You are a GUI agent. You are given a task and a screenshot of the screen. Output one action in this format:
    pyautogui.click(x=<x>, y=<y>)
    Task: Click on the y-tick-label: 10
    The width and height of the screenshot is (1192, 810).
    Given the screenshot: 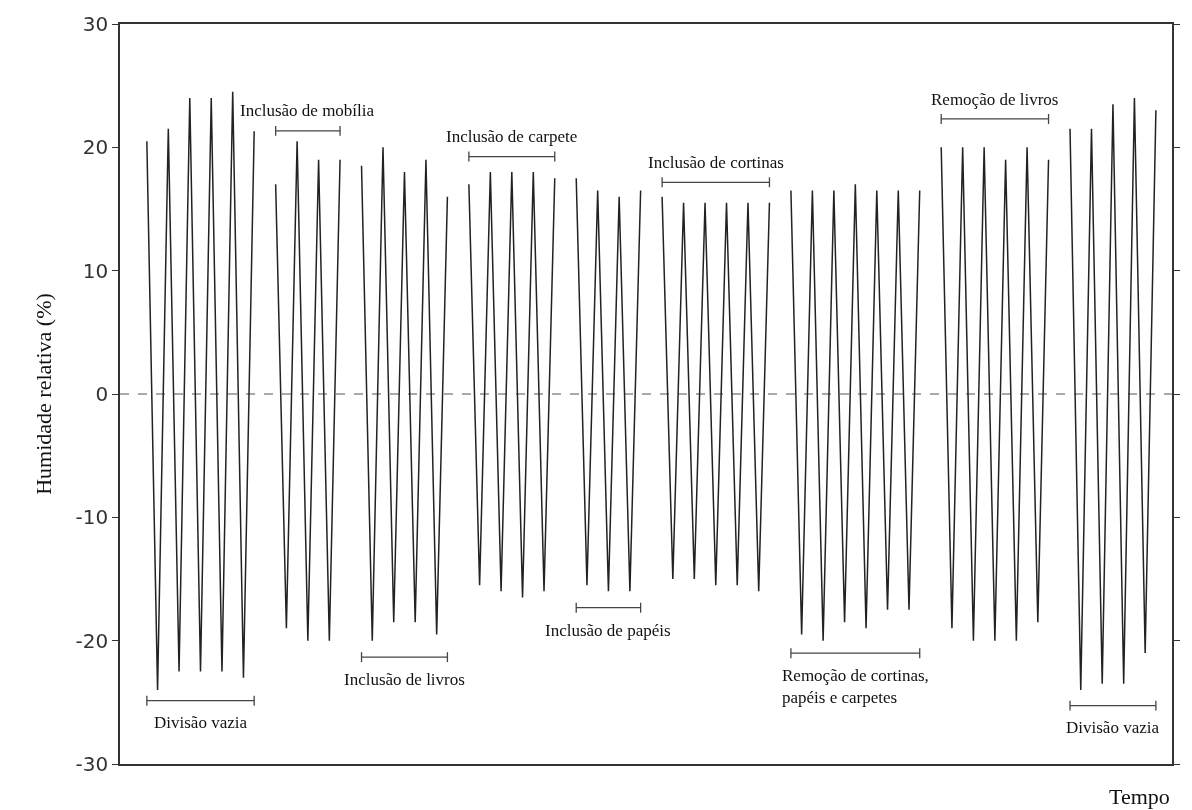 What is the action you would take?
    pyautogui.click(x=95, y=270)
    